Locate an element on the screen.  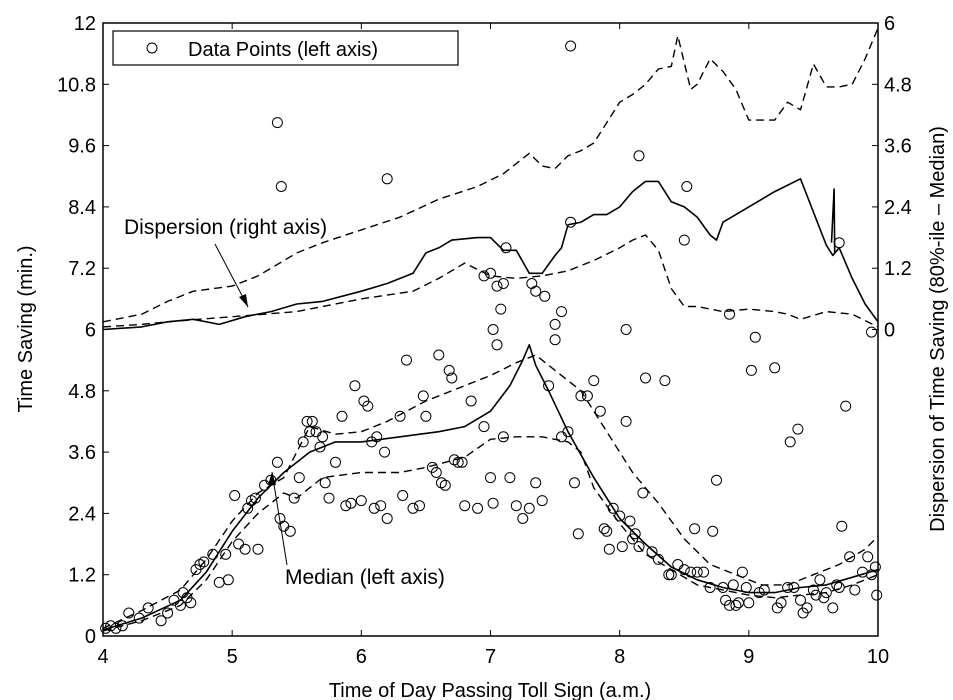
y2-tick-label: 2.4 is located at coordinates (898, 208).